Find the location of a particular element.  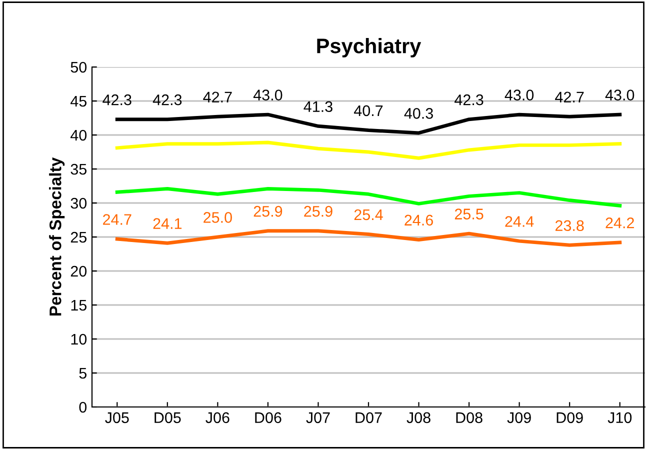

data-label: 25.4 is located at coordinates (368, 214).